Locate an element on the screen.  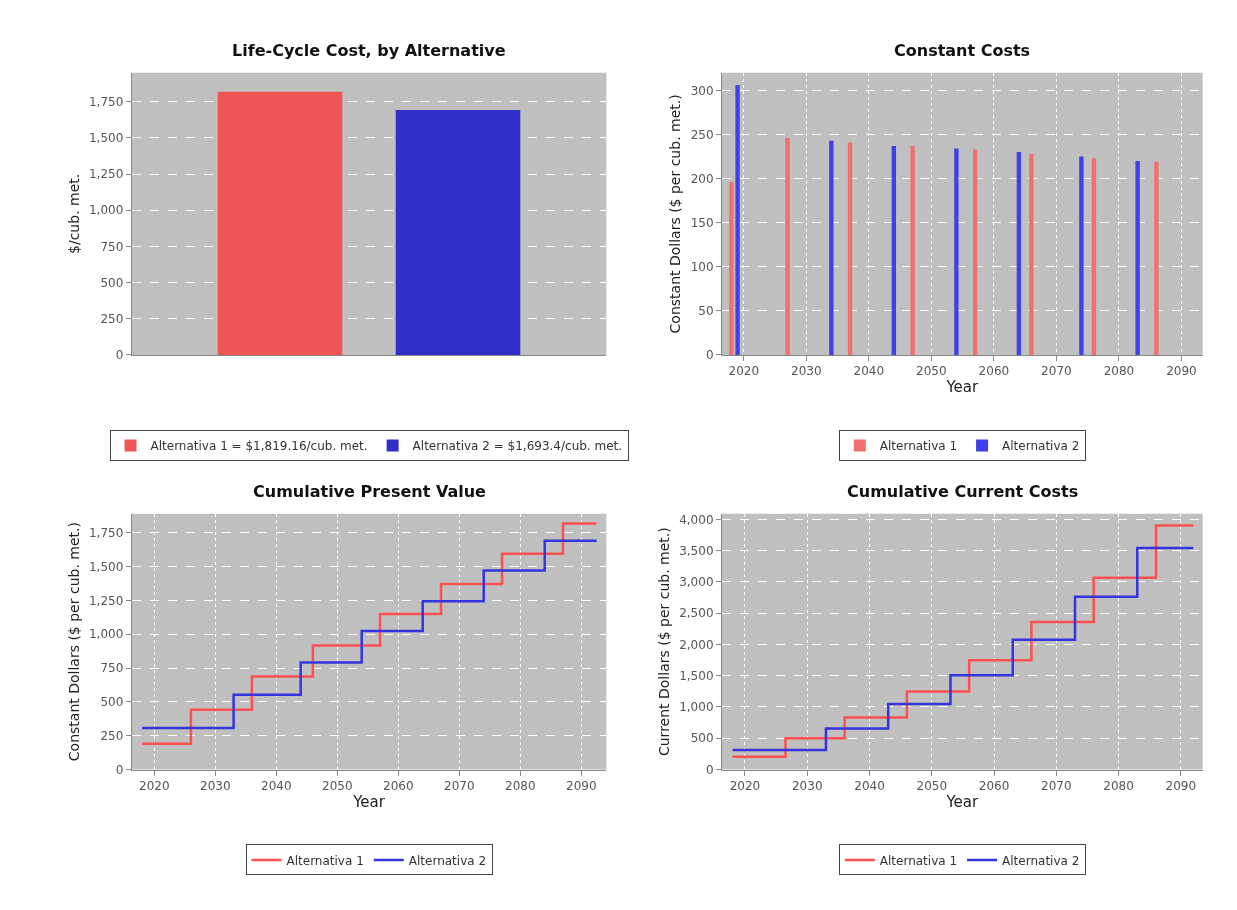
y-tick-label: 50 is located at coordinates (706, 311).